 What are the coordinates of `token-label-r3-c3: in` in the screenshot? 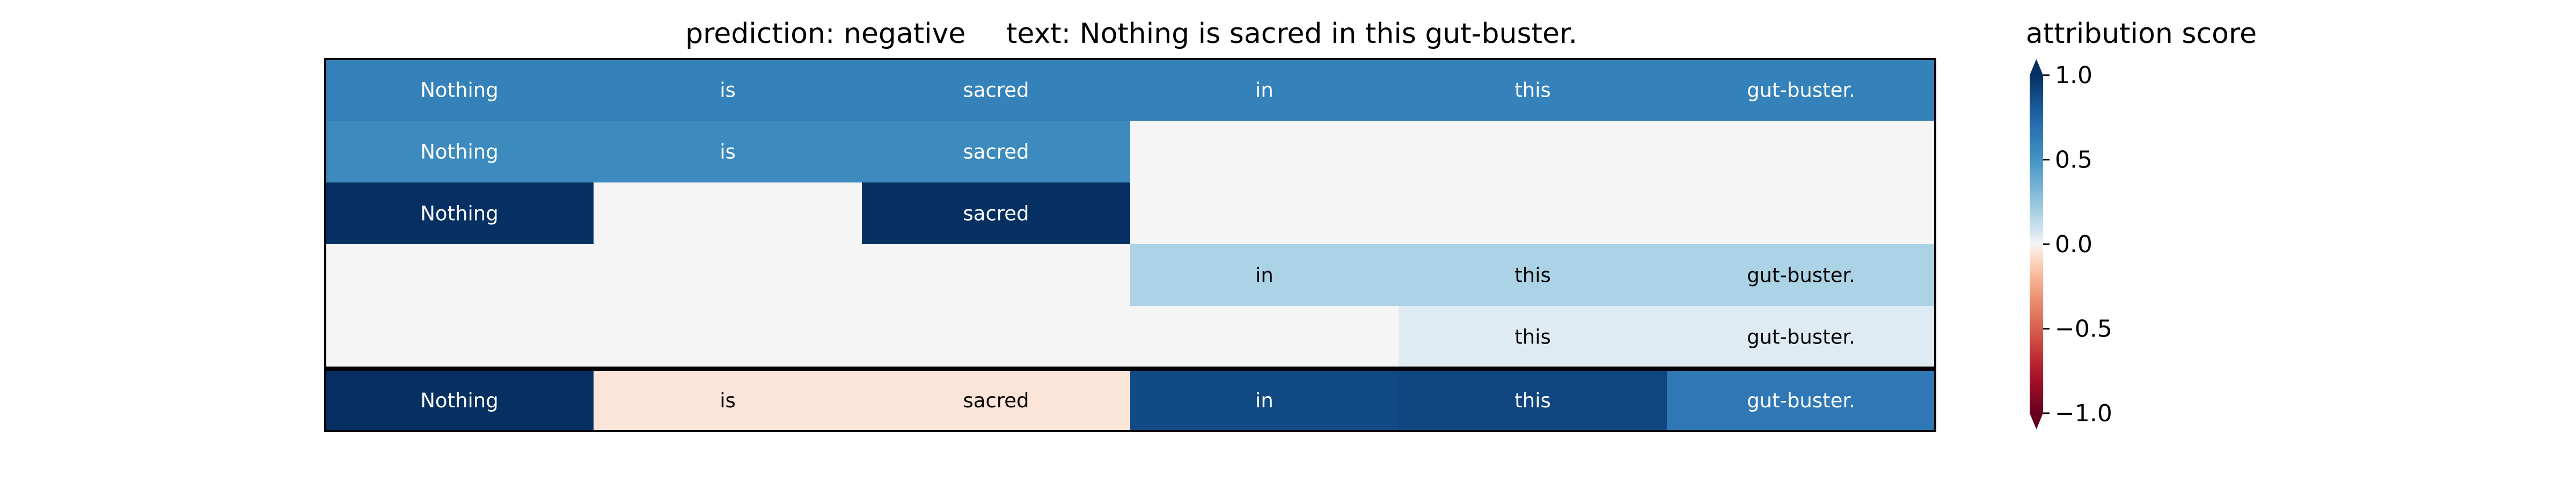 It's located at (1264, 275).